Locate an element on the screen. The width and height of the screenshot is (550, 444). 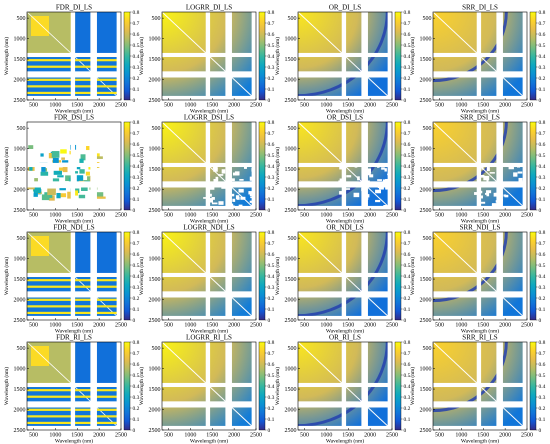
panel-title: LOGRR_RI_LS is located at coordinates (209, 338).